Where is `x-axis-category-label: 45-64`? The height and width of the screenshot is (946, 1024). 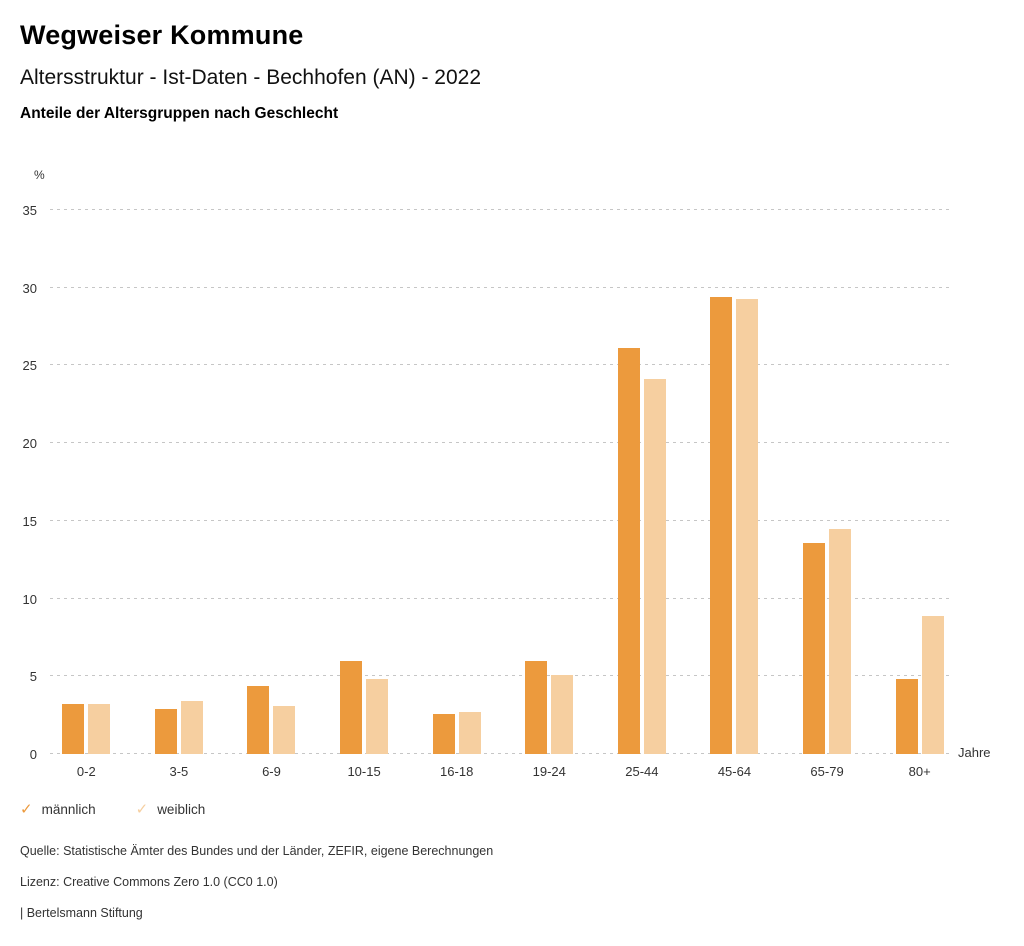 x-axis-category-label: 45-64 is located at coordinates (734, 771).